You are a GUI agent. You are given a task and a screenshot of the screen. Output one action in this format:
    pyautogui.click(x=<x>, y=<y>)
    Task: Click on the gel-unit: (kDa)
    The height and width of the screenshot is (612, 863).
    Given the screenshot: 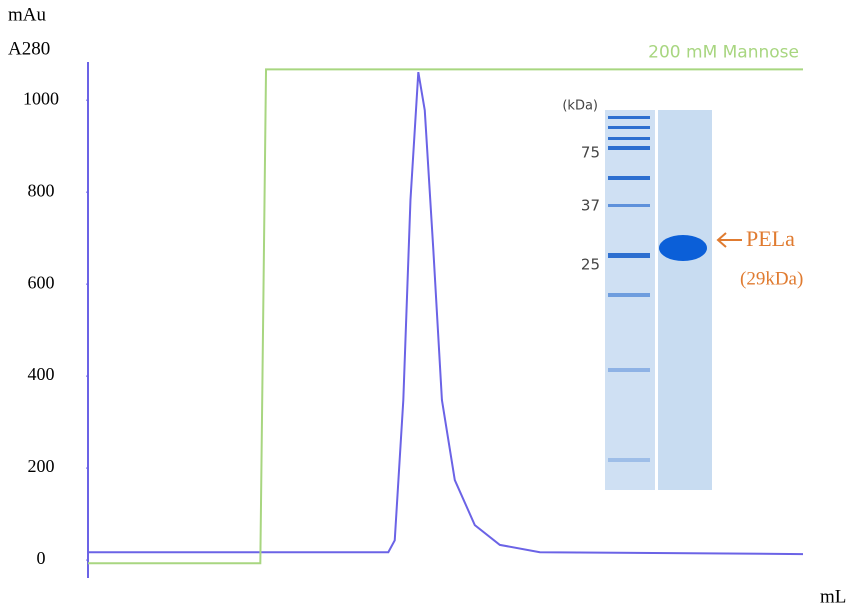 What is the action you would take?
    pyautogui.click(x=580, y=106)
    